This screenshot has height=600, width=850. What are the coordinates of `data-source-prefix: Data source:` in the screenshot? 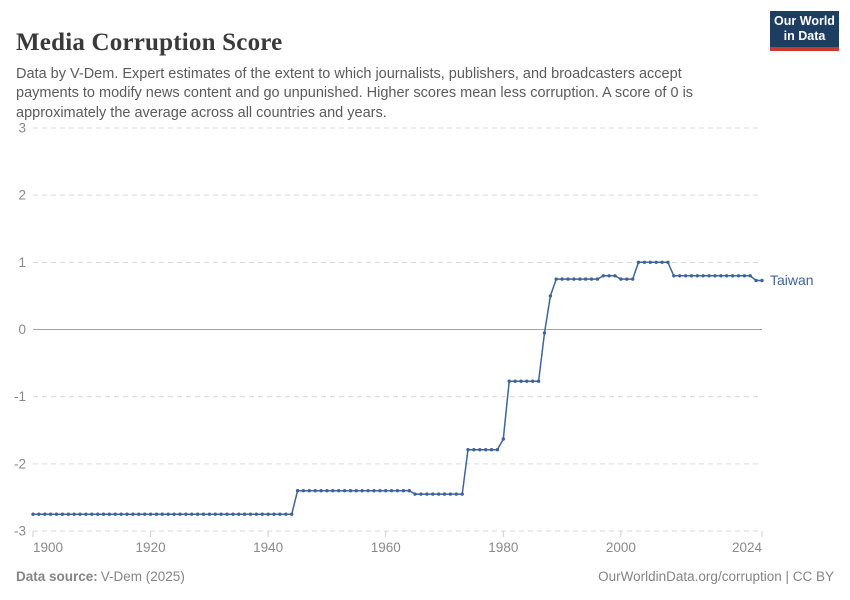 It's located at (57, 576).